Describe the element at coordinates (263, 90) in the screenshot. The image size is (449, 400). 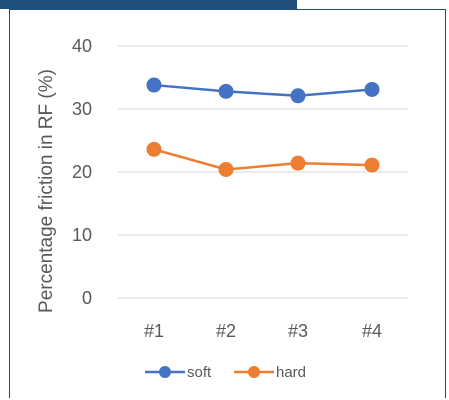
I see `series-line-soft` at that location.